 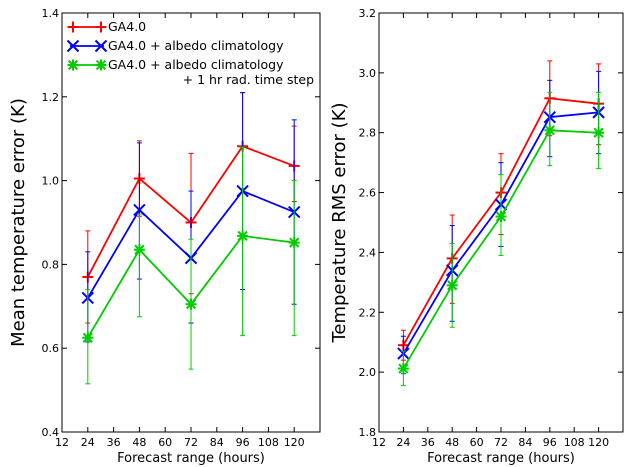 What do you see at coordinates (339, 222) in the screenshot?
I see `y-axis-label: Temperature RMS error (K)` at bounding box center [339, 222].